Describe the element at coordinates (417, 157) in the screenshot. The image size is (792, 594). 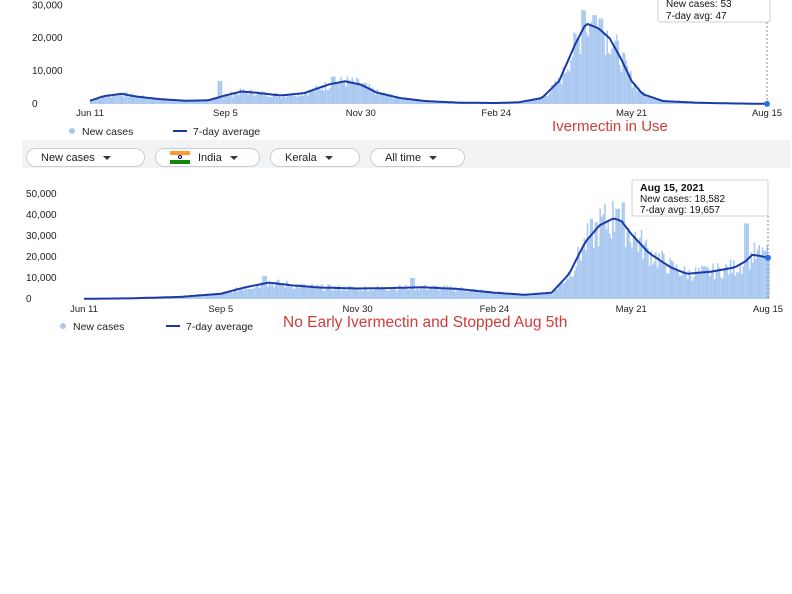
I see `range-dropdown: All time` at that location.